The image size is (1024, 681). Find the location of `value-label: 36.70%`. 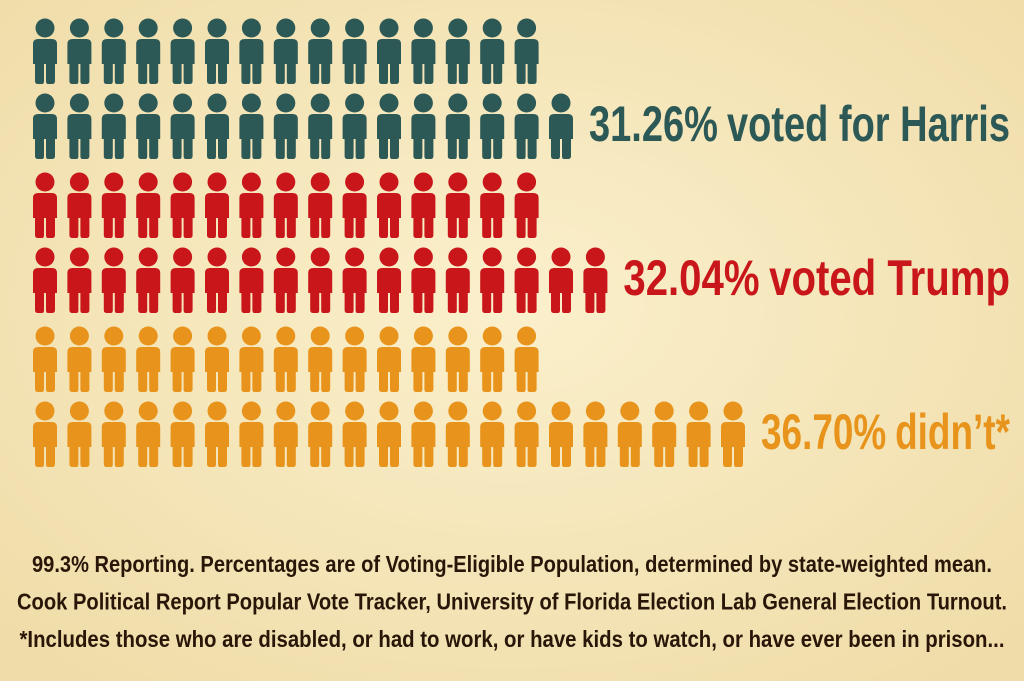

value-label: 36.70% is located at coordinates (823, 432).